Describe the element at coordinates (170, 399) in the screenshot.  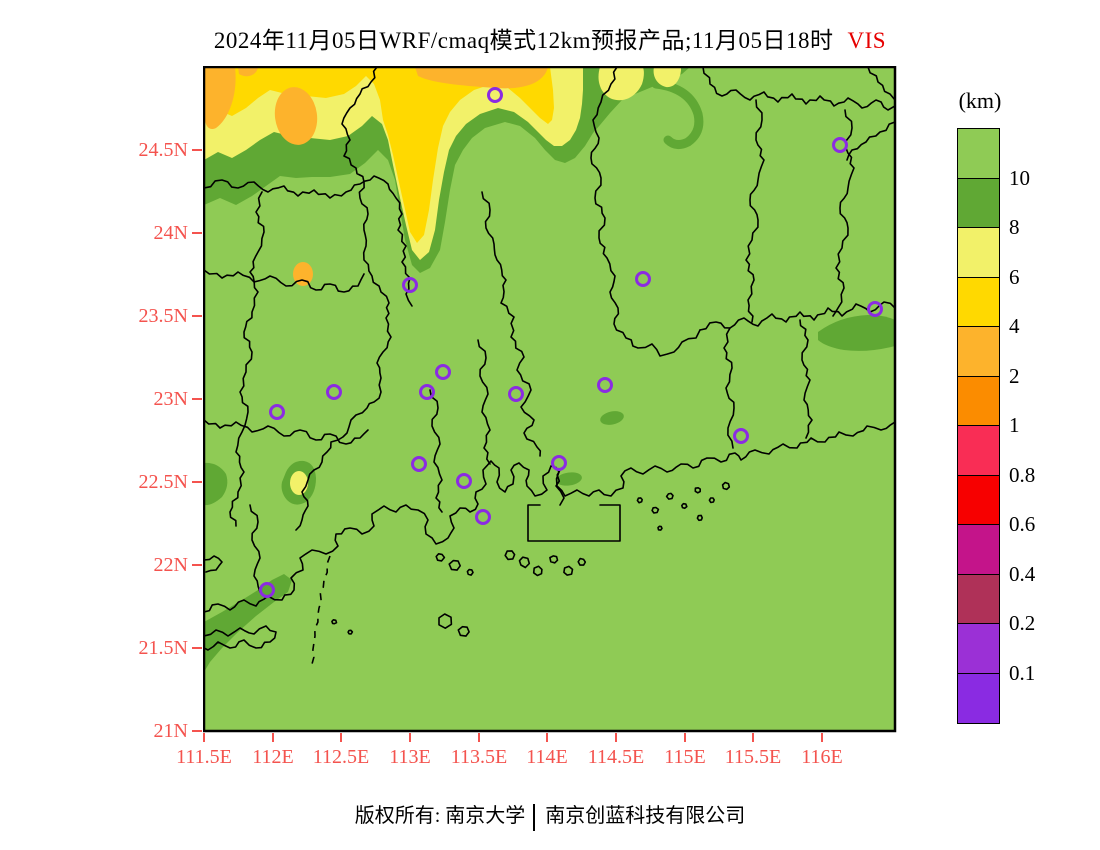
I see `lat-axis-label: 23N` at that location.